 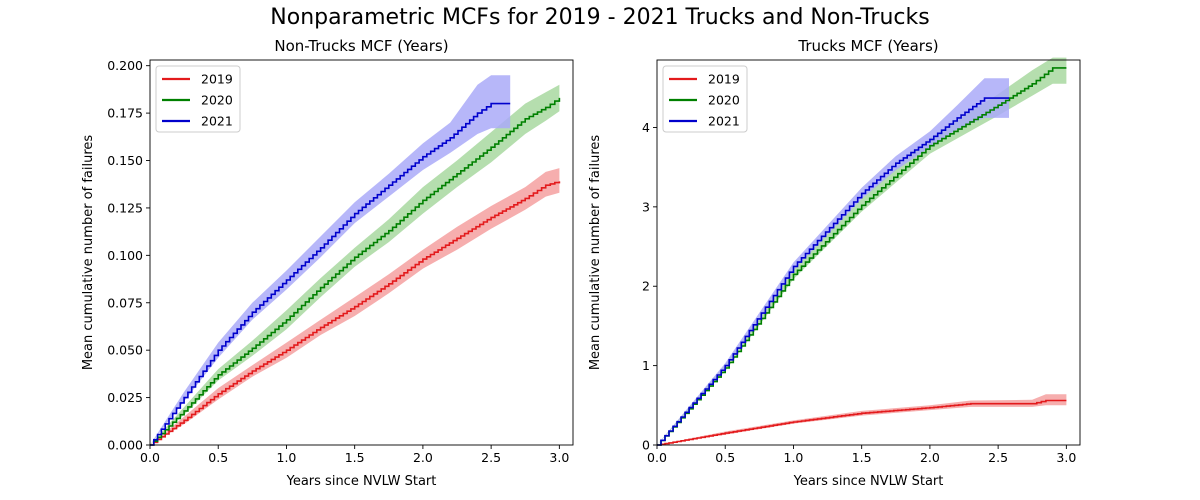 I want to click on nontrucks-ytick-label: 0.200, so click(x=125, y=65).